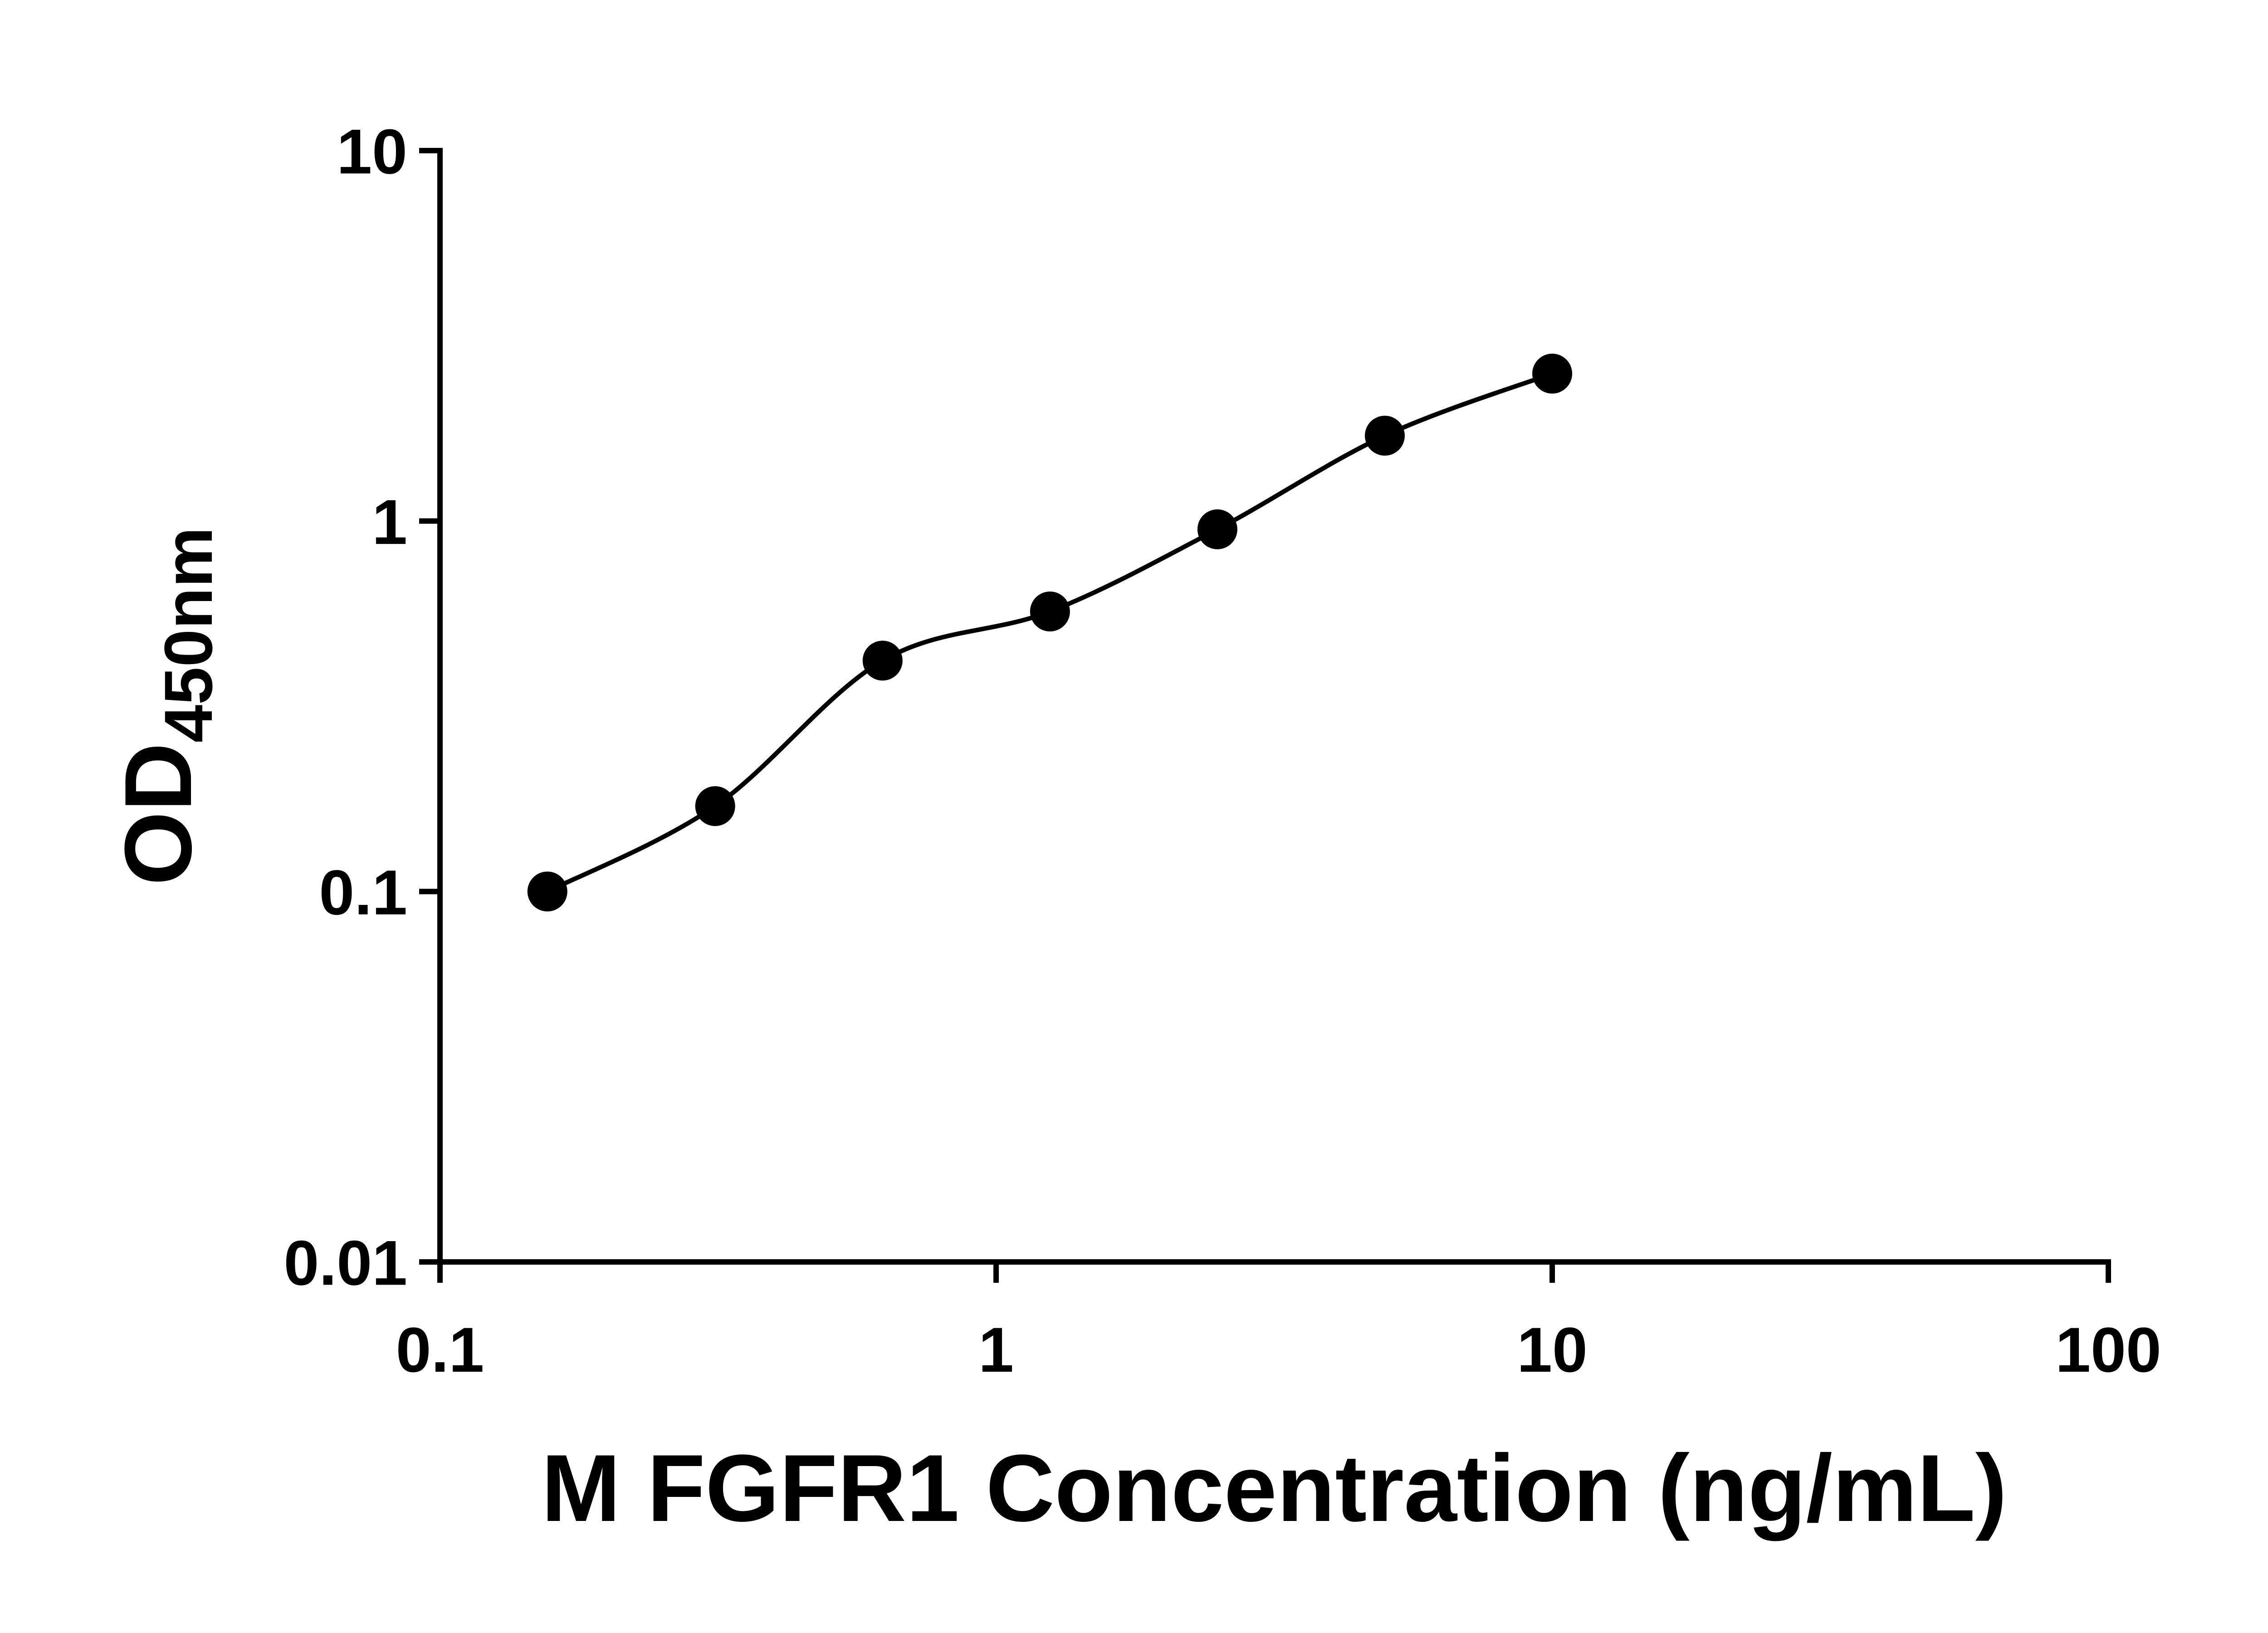  What do you see at coordinates (372, 151) in the screenshot?
I see `y-tick-label: 10` at bounding box center [372, 151].